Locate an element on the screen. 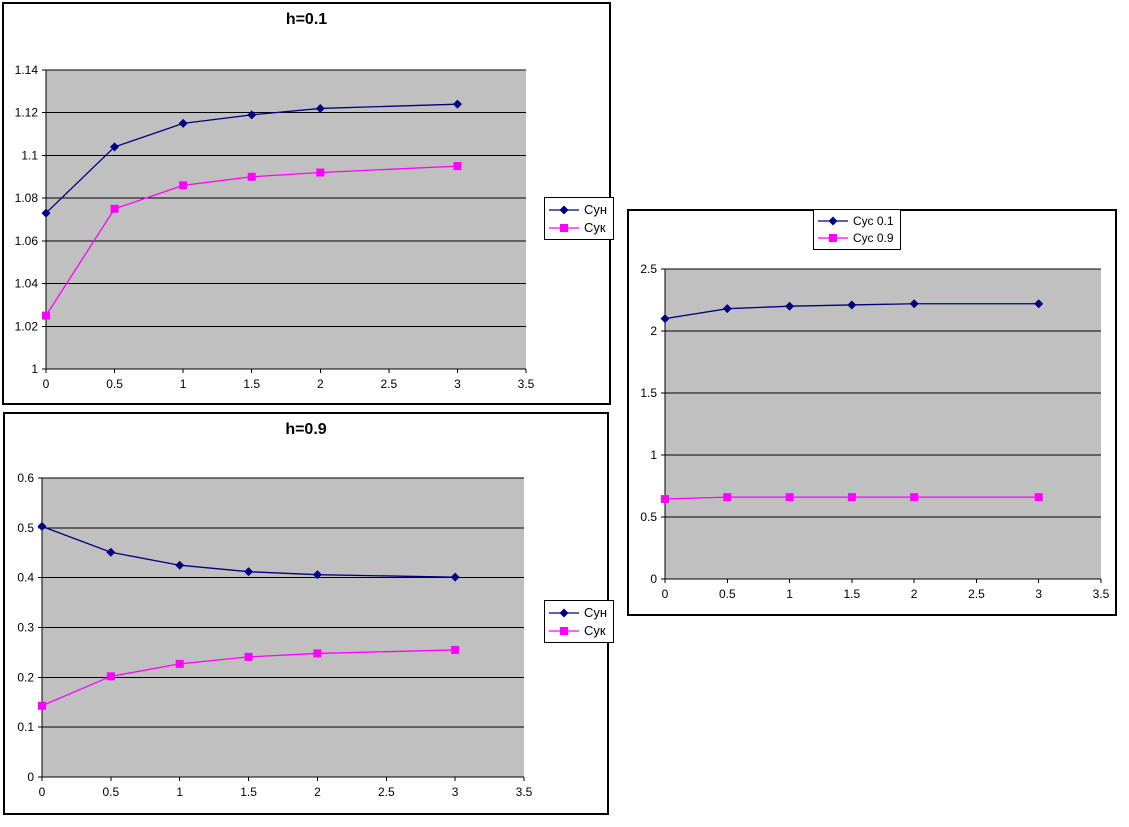  y-tick-label: 1.12 is located at coordinates (27, 113).